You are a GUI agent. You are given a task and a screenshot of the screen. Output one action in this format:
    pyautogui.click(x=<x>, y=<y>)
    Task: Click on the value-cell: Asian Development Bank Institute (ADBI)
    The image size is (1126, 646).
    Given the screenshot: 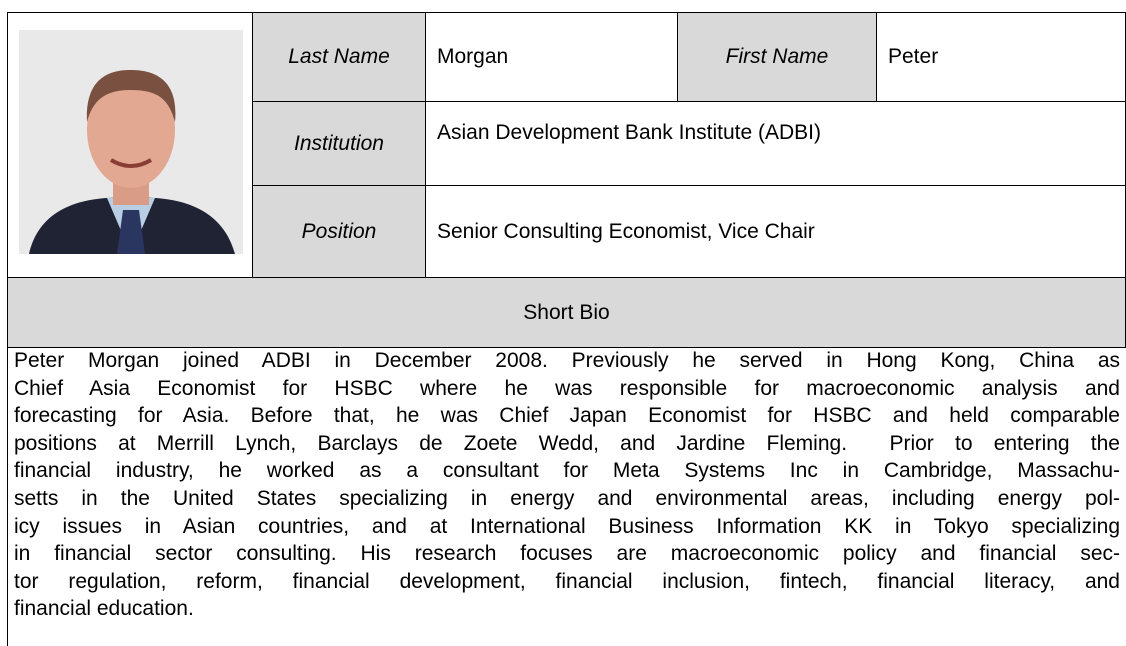 What is the action you would take?
    pyautogui.click(x=775, y=143)
    